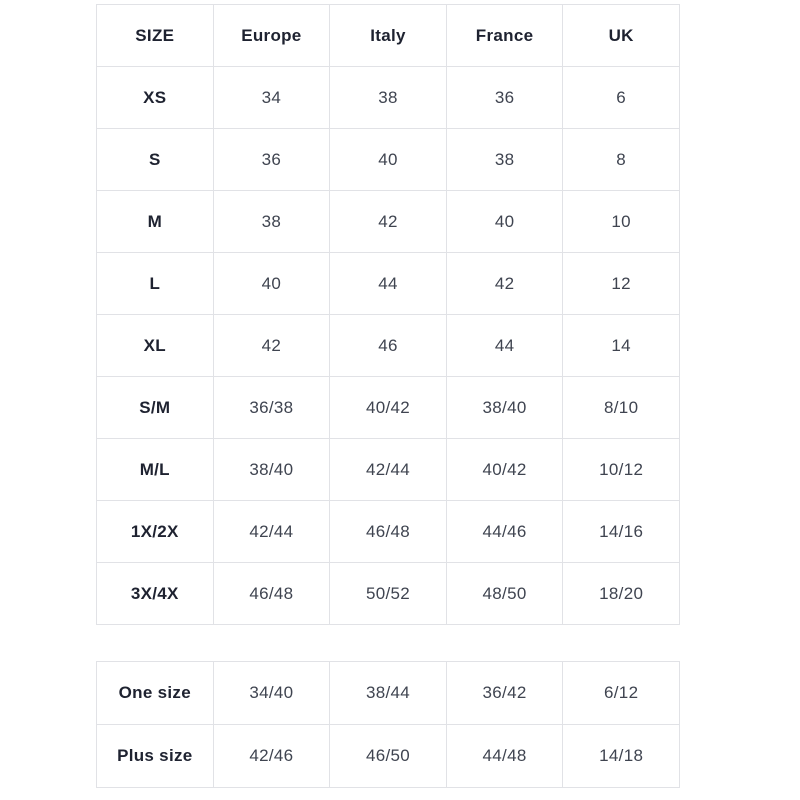 Image resolution: width=800 pixels, height=800 pixels. I want to click on size-label-cell: L, so click(155, 283).